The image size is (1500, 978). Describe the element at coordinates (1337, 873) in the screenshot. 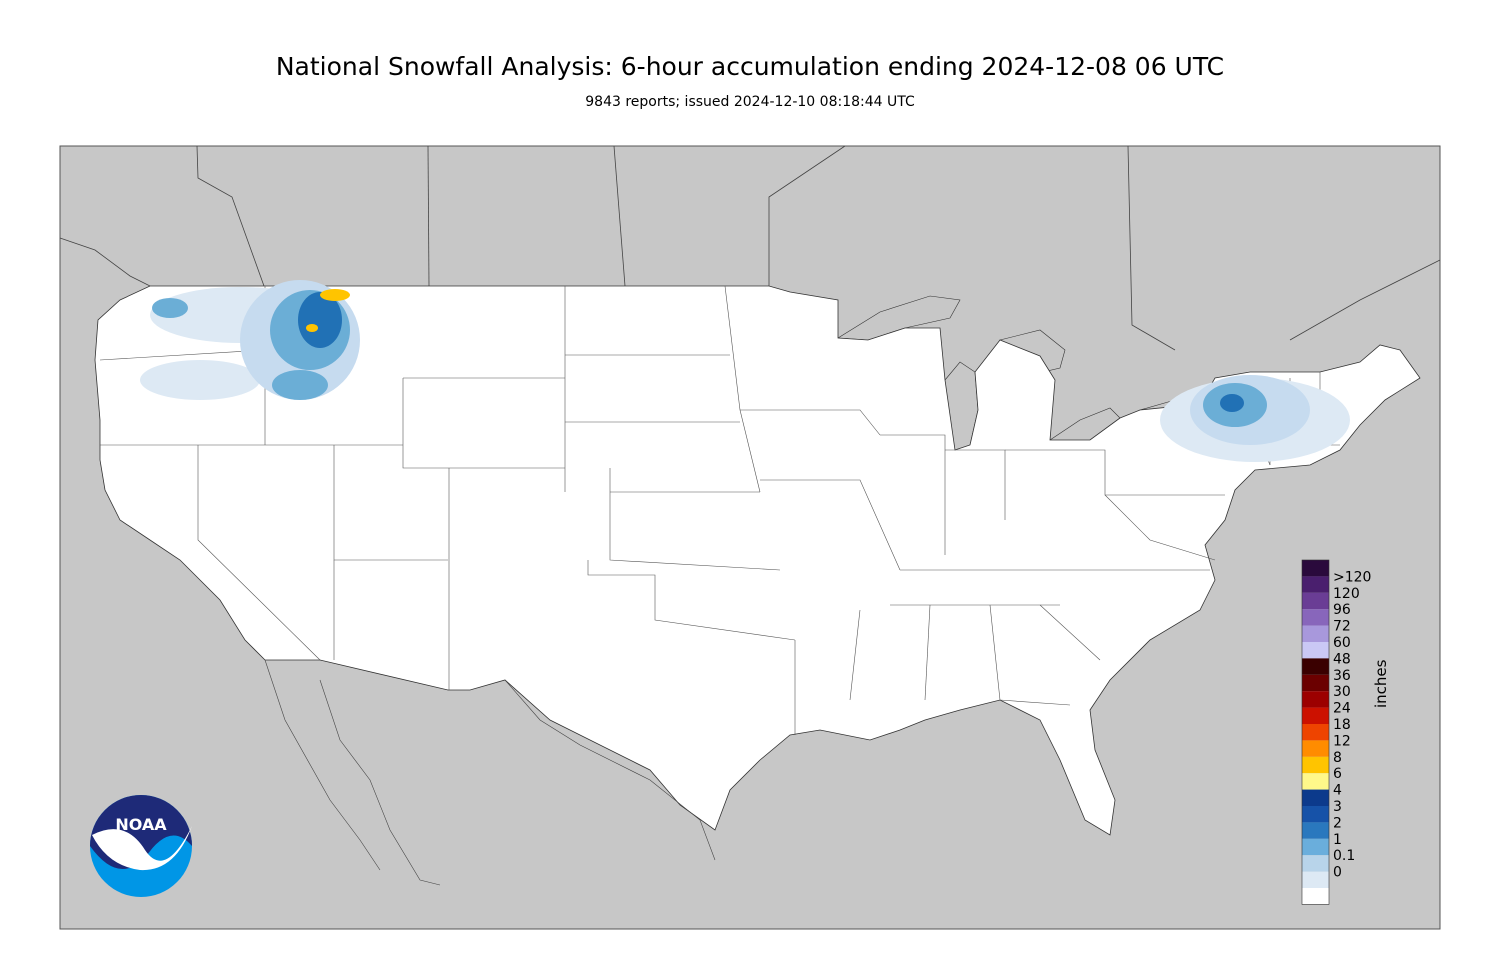

I see `legend-tick-label: 0` at that location.